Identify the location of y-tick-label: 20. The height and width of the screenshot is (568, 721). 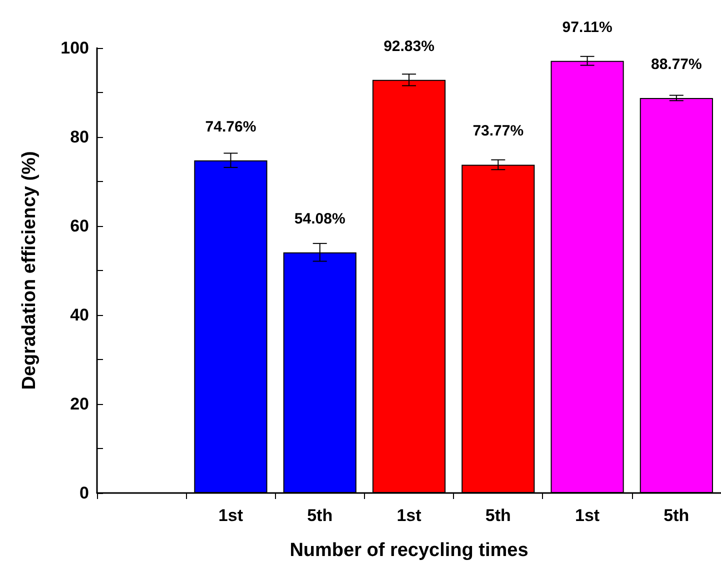
(79, 404).